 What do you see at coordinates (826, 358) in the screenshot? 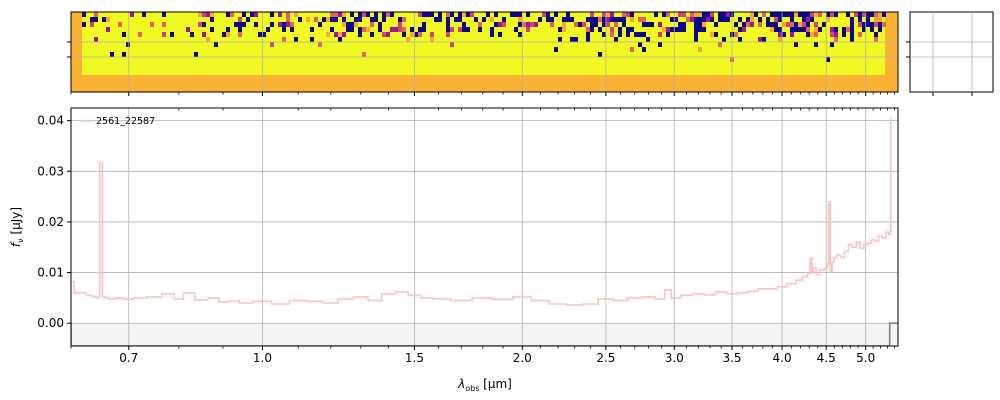
I see `x-tick-label: 4.5` at bounding box center [826, 358].